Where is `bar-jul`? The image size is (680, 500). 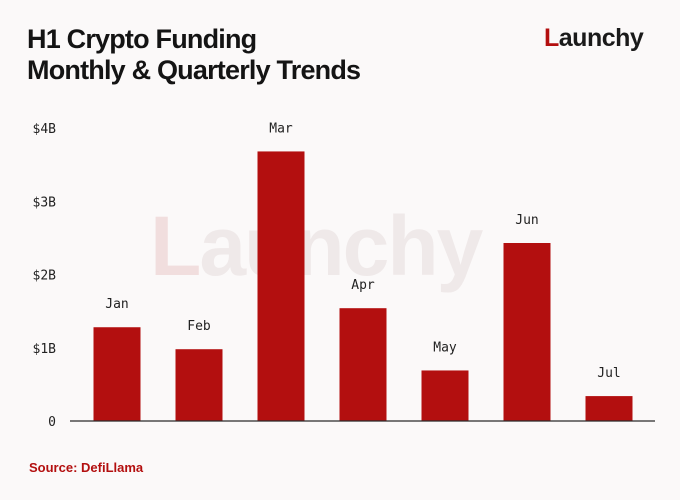 bar-jul is located at coordinates (609, 408).